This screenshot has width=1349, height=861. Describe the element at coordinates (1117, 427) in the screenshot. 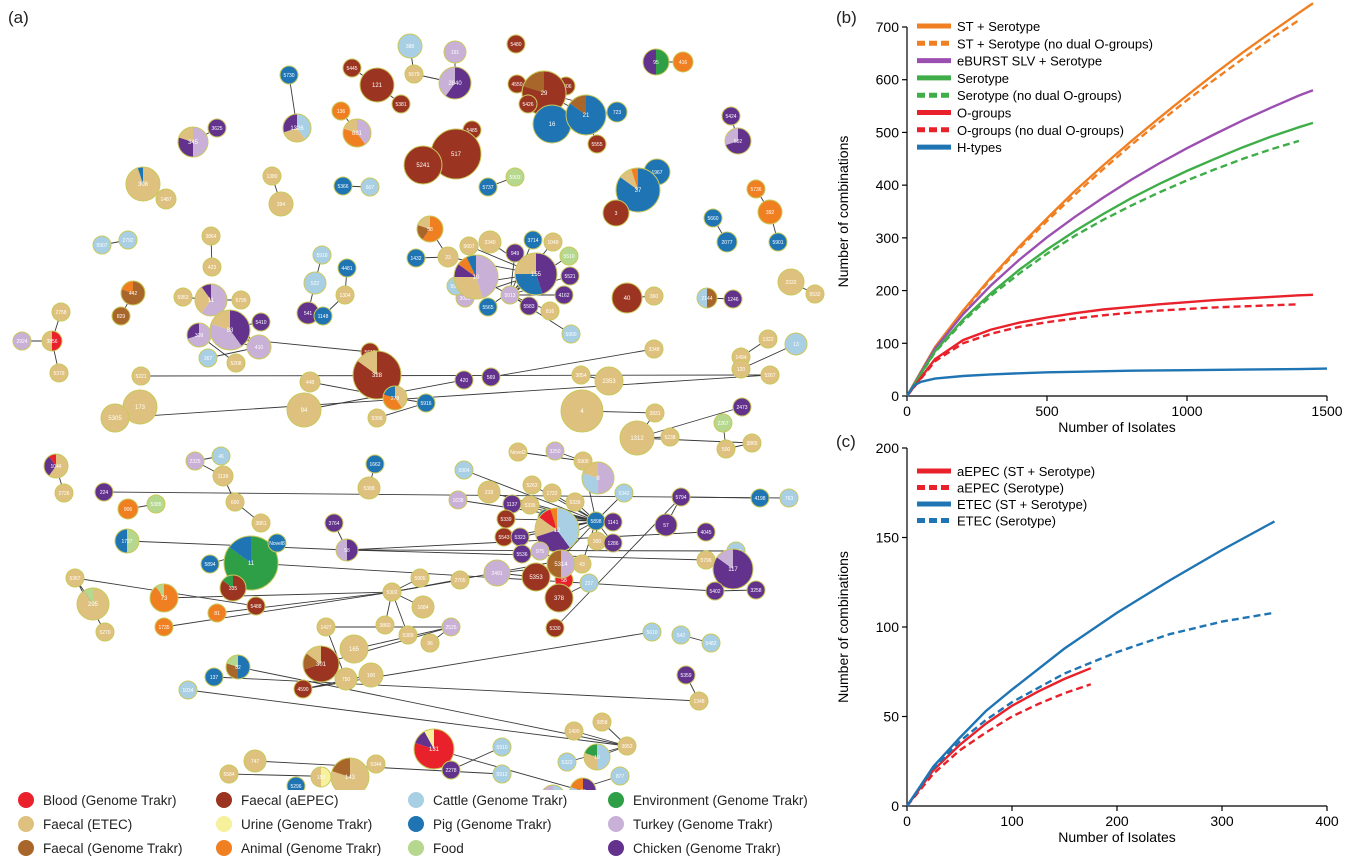

I see `x-axis-title: Number of Isolates` at that location.